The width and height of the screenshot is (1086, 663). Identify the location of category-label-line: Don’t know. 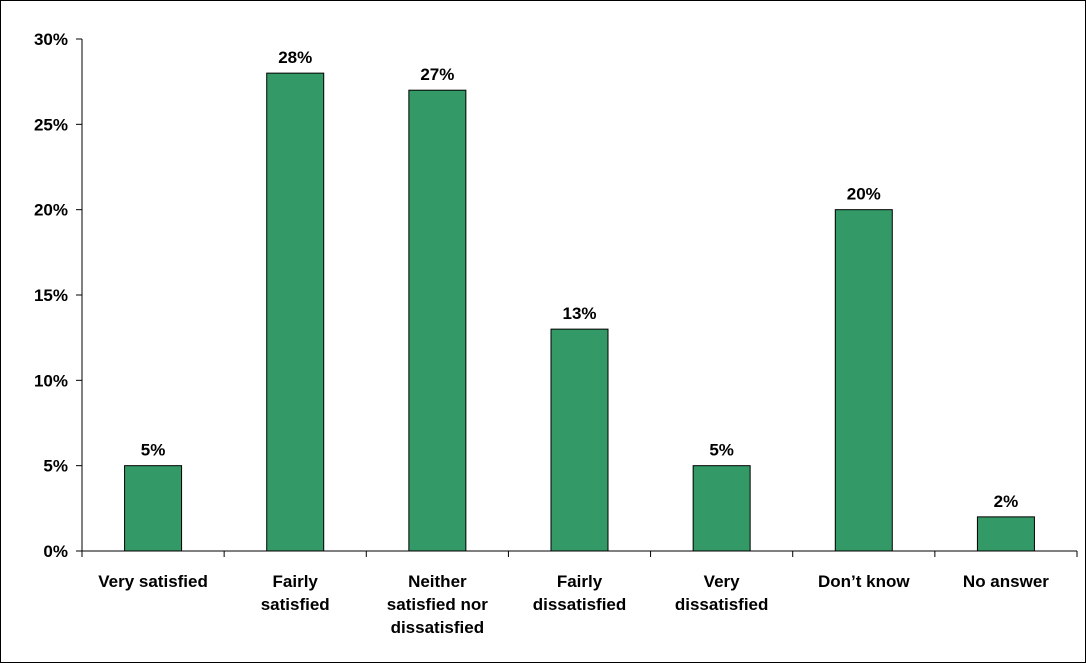
(864, 581).